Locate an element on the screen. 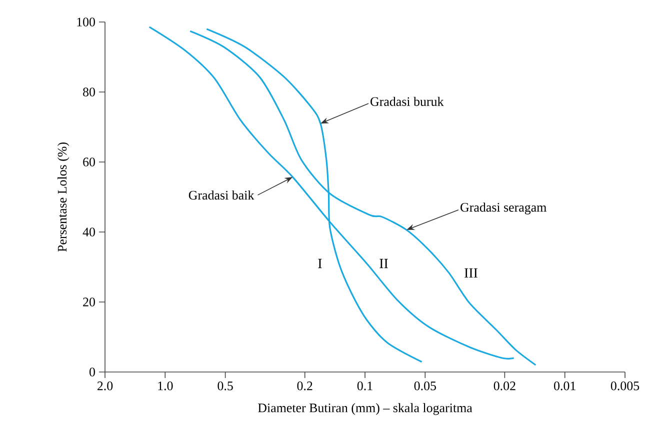 The width and height of the screenshot is (650, 445). x-tick-label: 0.2 is located at coordinates (304, 386).